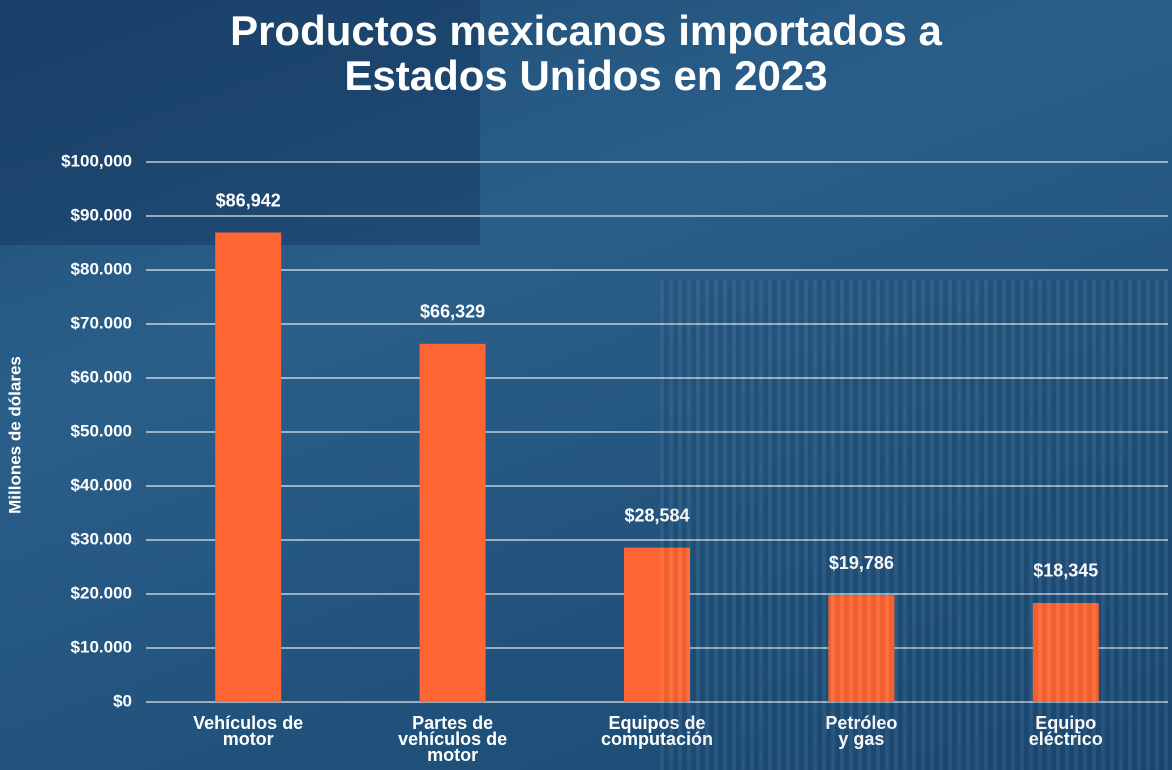 This screenshot has height=770, width=1172. What do you see at coordinates (101, 268) in the screenshot?
I see `y-tick-label: $80.000` at bounding box center [101, 268].